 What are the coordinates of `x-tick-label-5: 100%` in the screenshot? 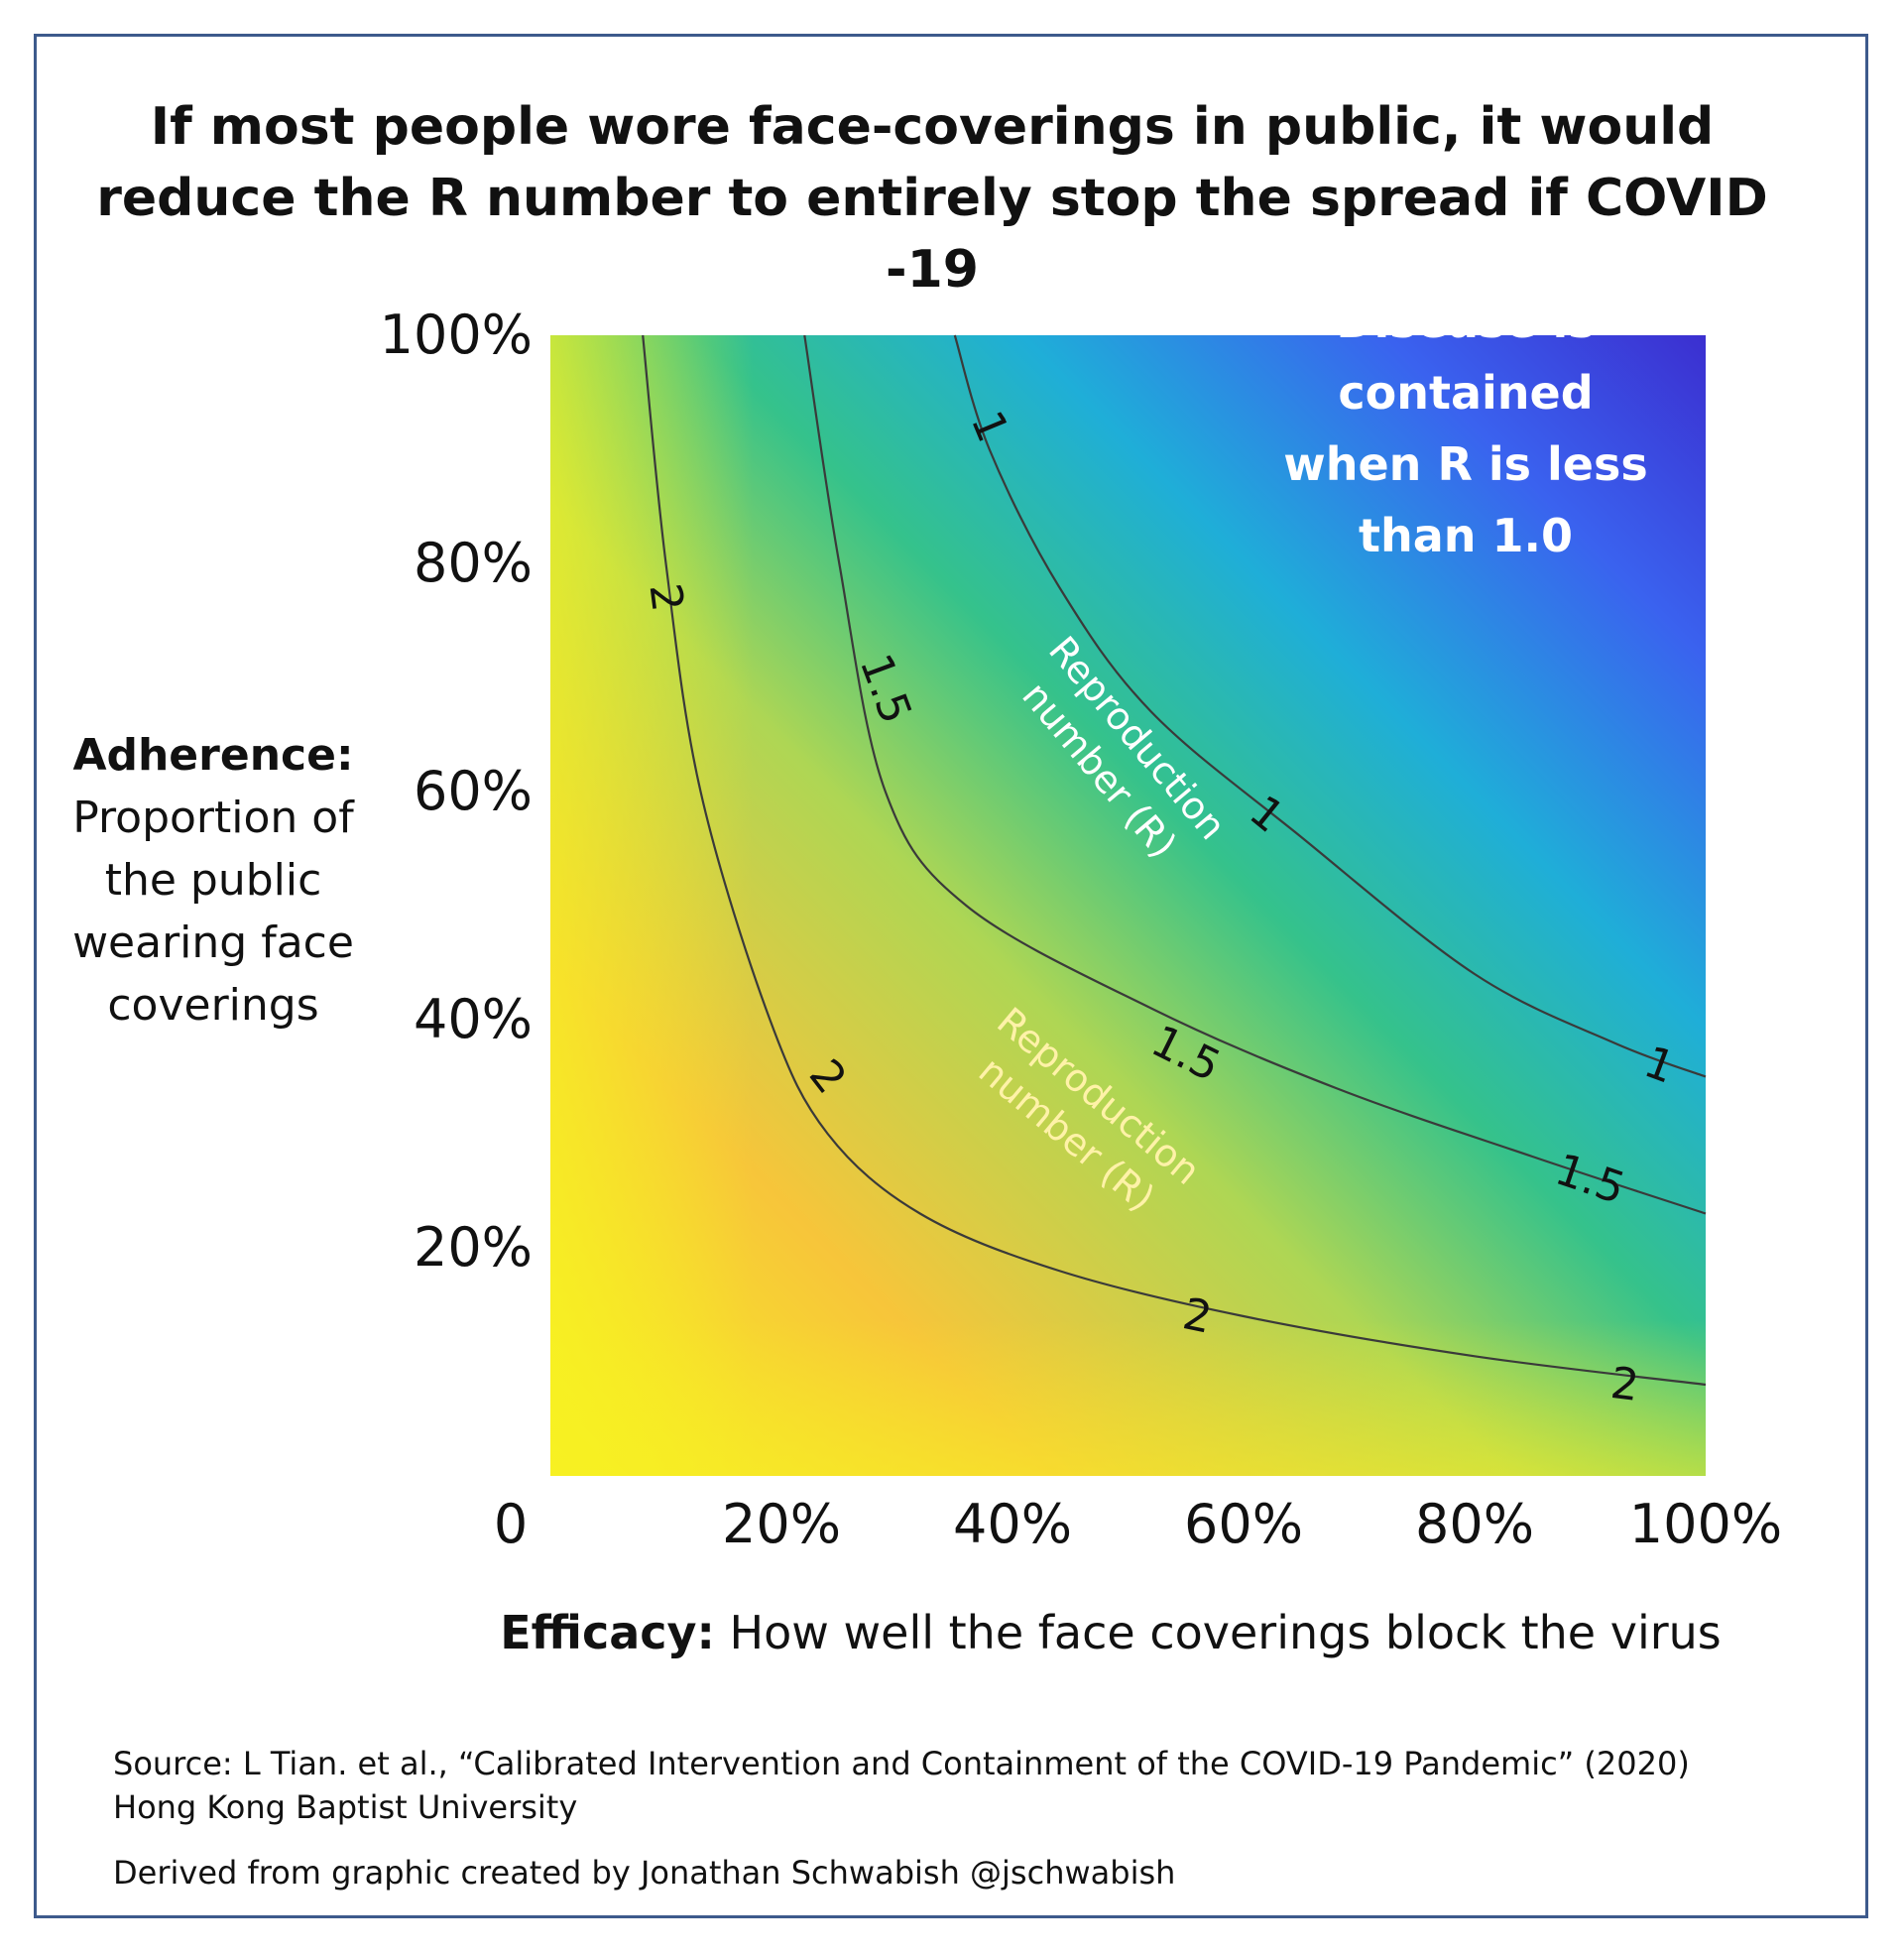 It's located at (1705, 1524).